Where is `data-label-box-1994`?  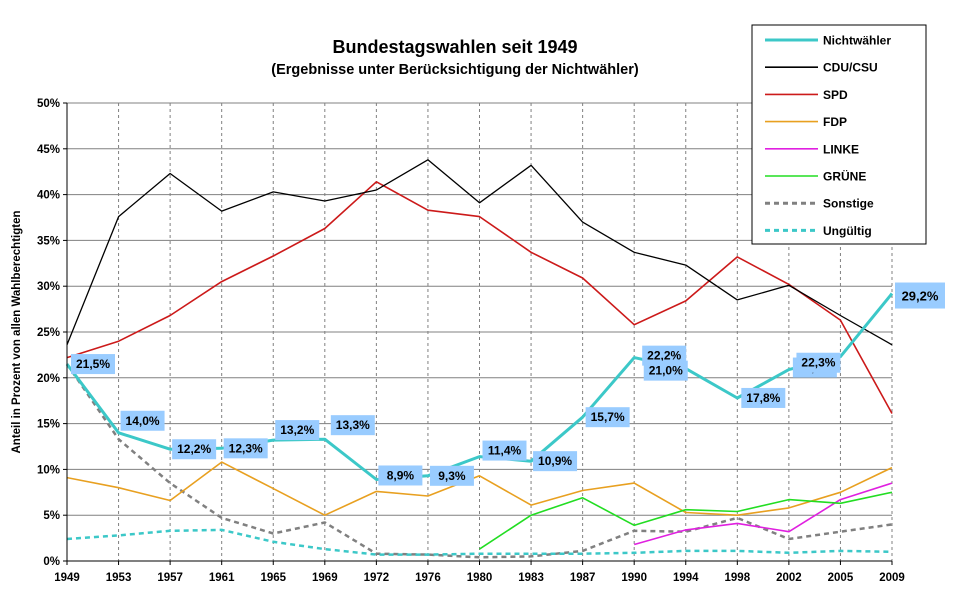
data-label-box-1994 is located at coordinates (665, 370).